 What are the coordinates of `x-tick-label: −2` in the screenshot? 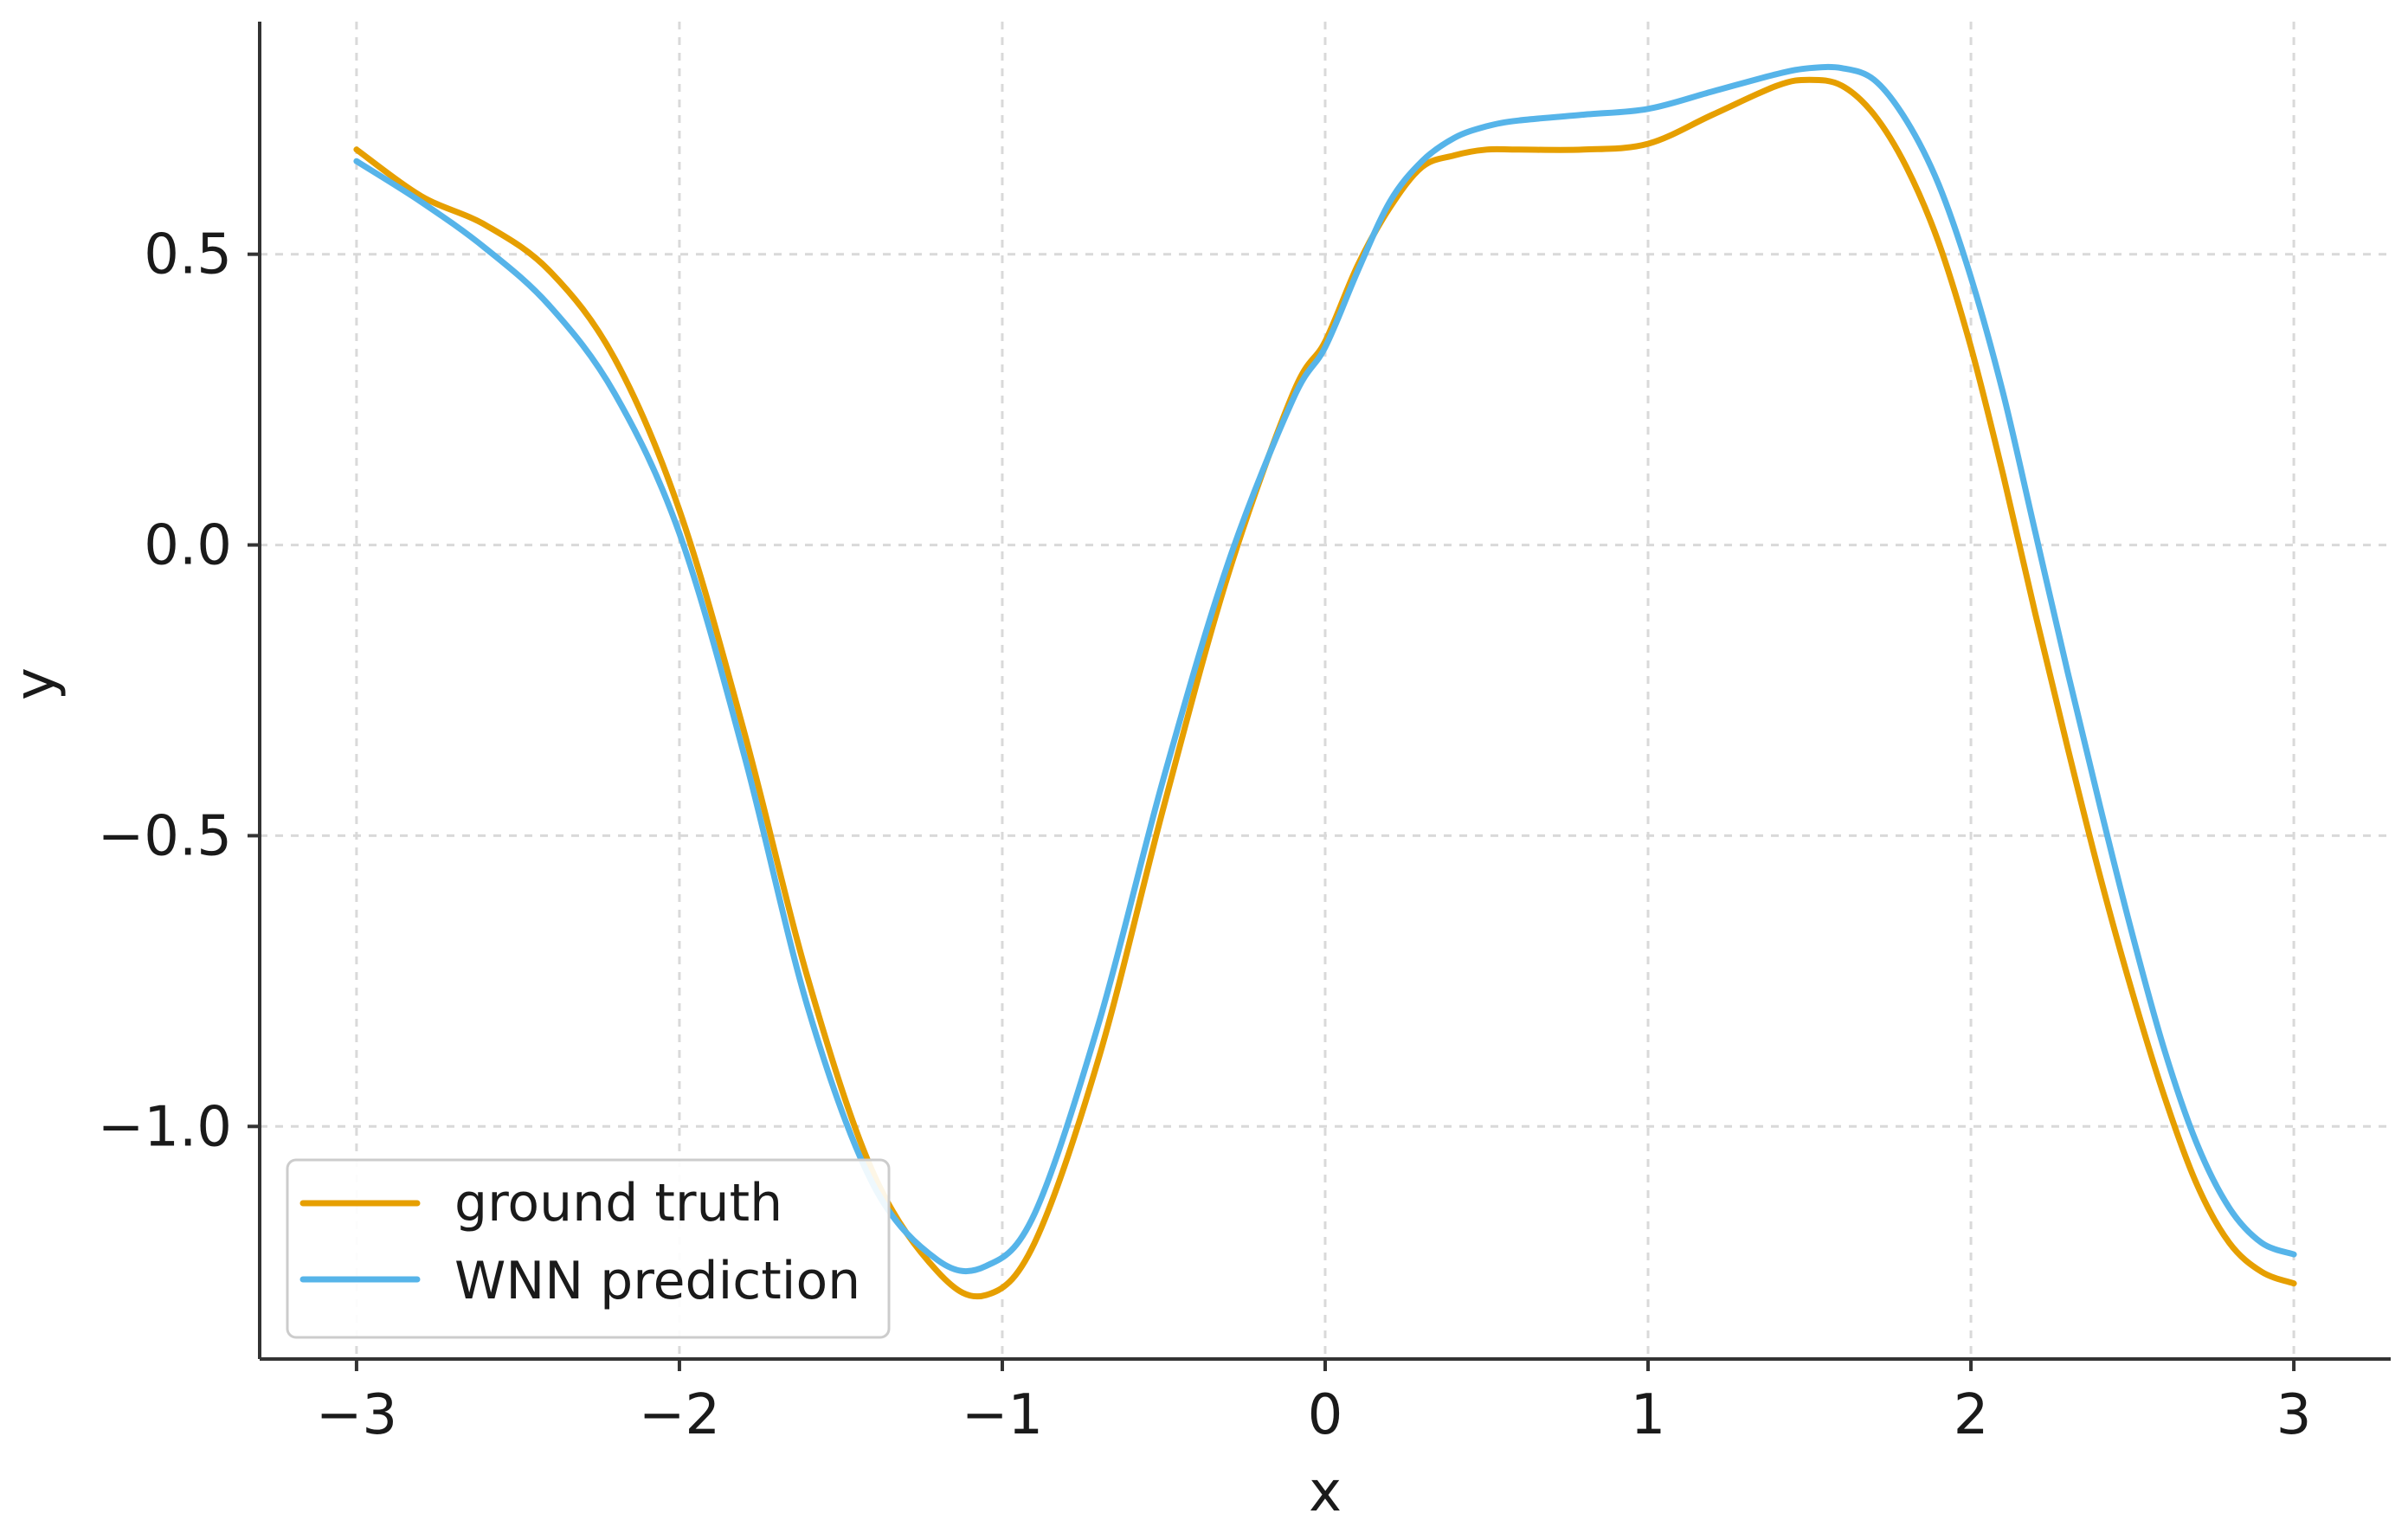 It's located at (679, 1415).